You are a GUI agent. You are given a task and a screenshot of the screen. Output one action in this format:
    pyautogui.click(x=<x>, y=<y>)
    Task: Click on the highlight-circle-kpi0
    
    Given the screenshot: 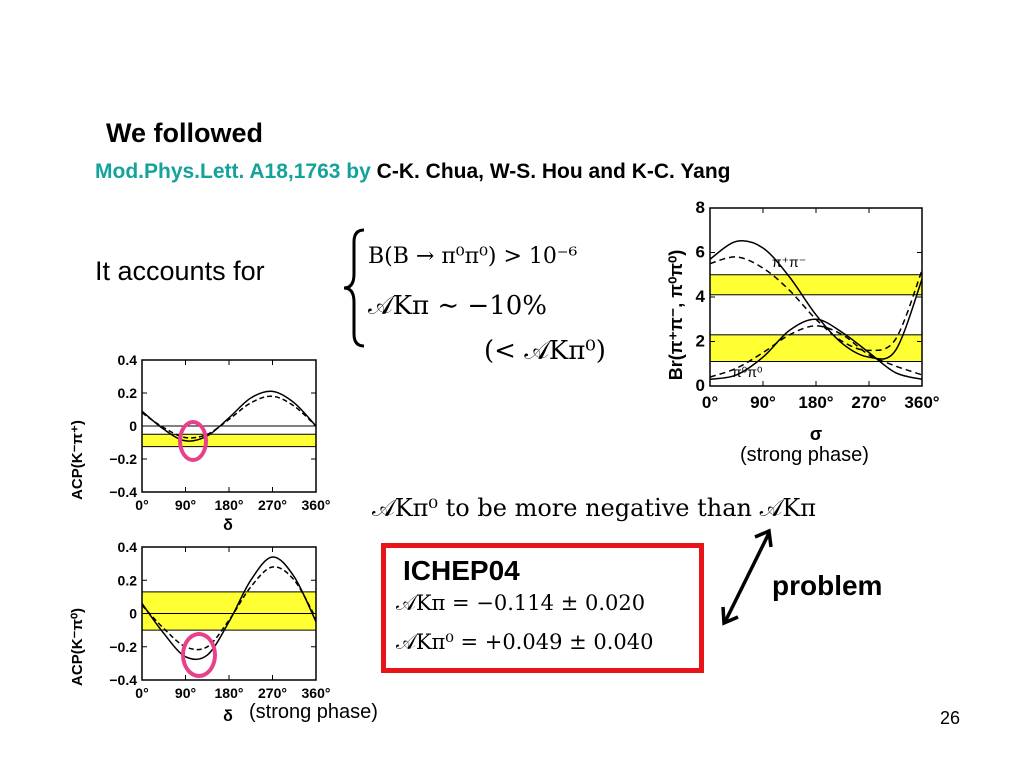 What is the action you would take?
    pyautogui.click(x=199, y=655)
    